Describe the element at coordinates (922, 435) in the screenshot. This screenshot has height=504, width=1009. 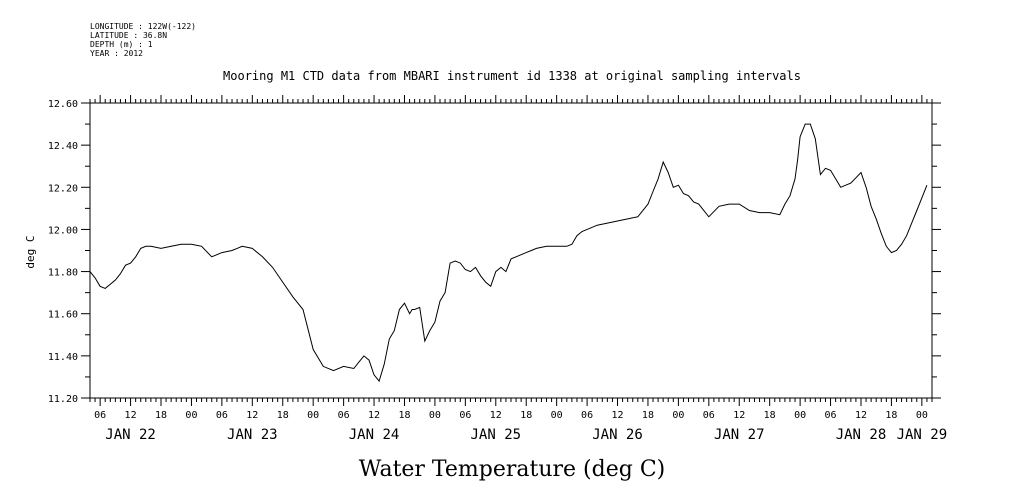
I see `x-day-label: JAN 29` at that location.